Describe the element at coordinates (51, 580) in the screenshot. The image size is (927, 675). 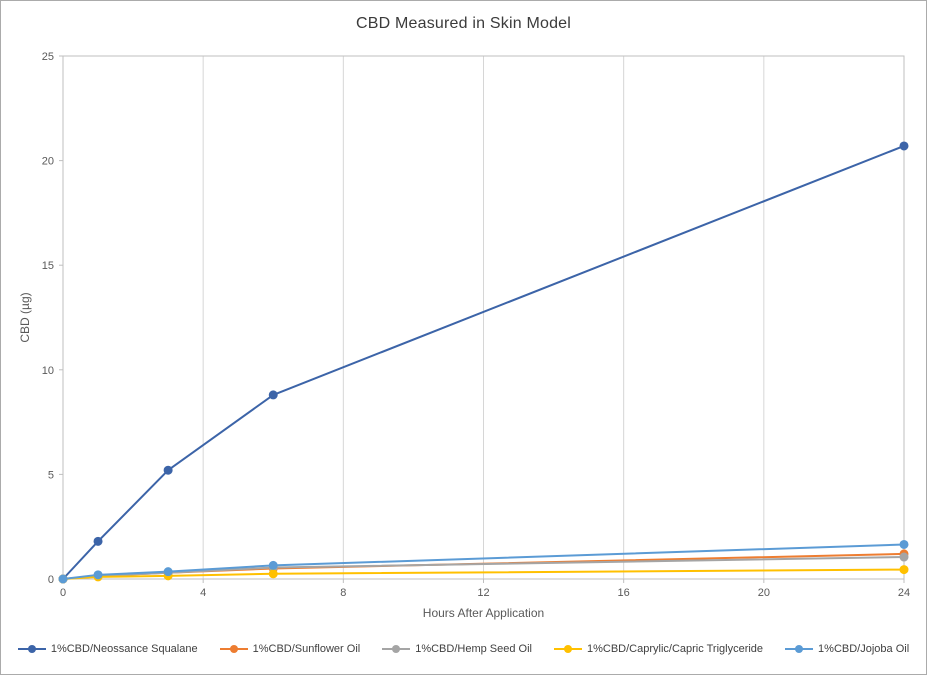
I see `y-tick-label: 0` at that location.